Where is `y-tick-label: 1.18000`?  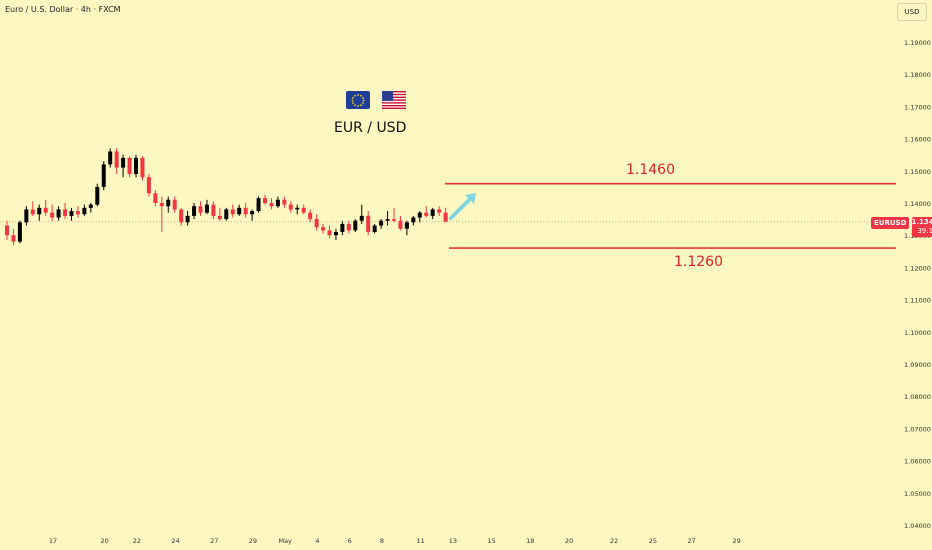
y-tick-label: 1.18000 is located at coordinates (917, 75).